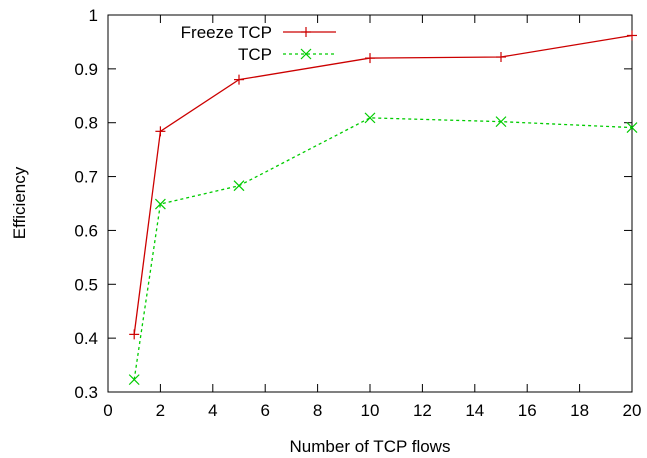  I want to click on x-tick-label: 0, so click(107, 410).